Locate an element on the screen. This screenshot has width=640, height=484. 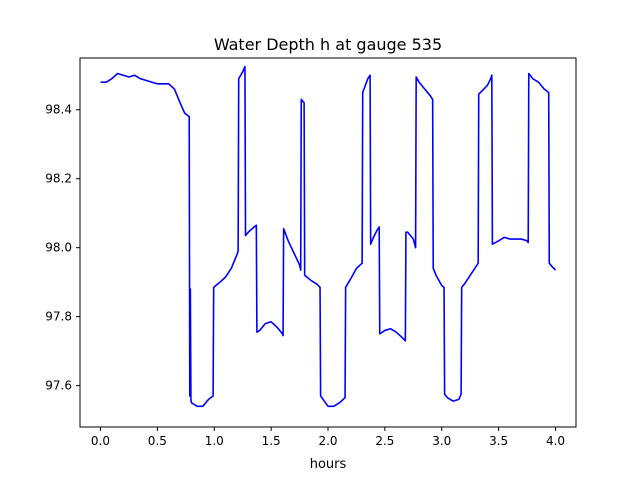
x-tick-label: 2.5 is located at coordinates (384, 441).